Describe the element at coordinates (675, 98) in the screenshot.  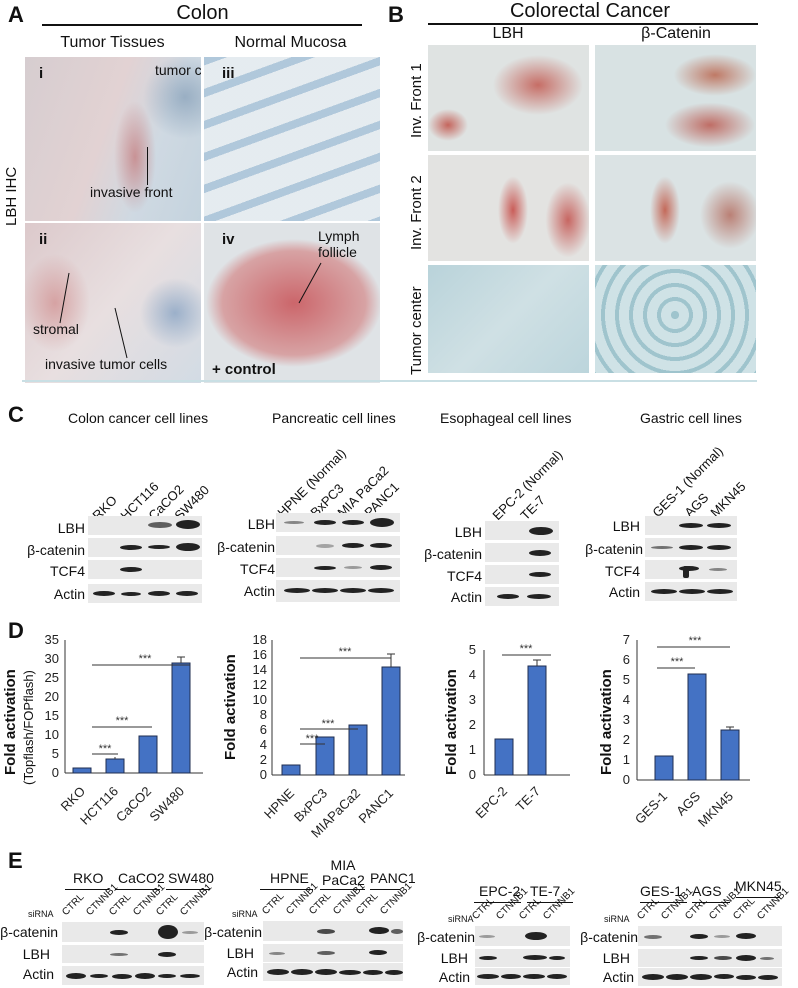
I see `ihc-b-bcat-front1` at that location.